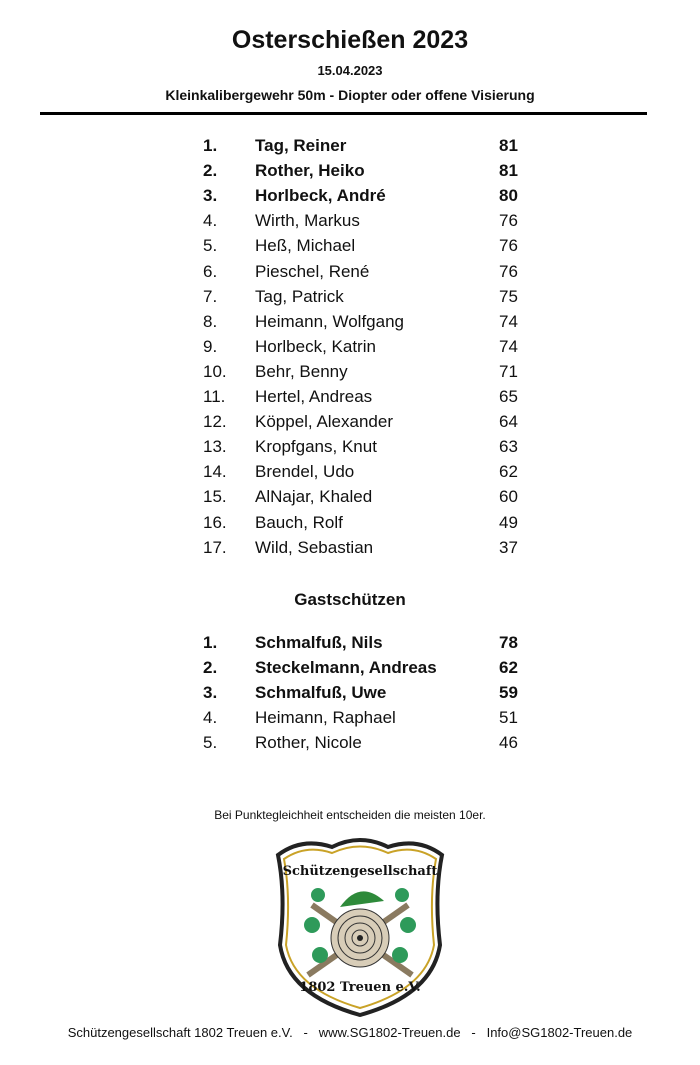  I want to click on result-rank: 8., so click(210, 321).